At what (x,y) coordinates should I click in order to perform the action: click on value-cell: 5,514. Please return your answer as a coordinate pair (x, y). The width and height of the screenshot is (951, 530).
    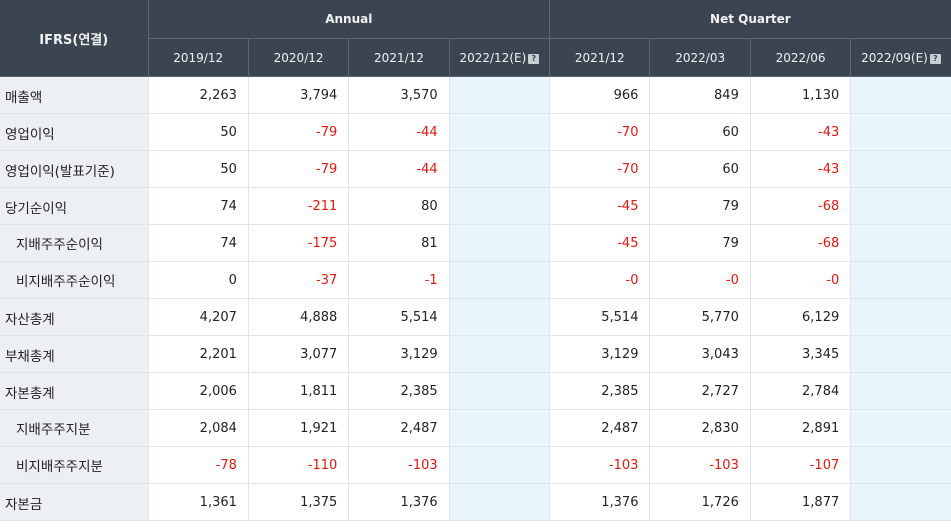
    Looking at the image, I should click on (399, 317).